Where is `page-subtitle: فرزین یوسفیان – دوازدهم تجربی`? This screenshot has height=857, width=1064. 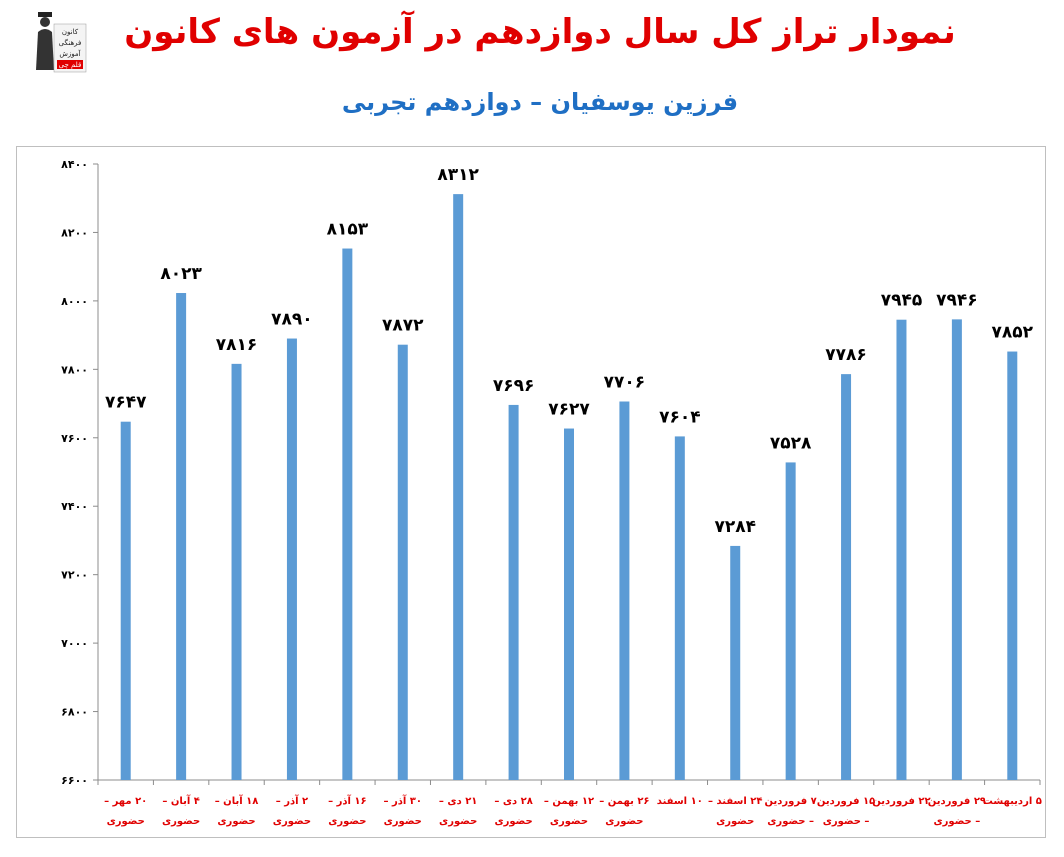
page-subtitle: فرزین یوسفیان – دوازدهم تجربی is located at coordinates (540, 102).